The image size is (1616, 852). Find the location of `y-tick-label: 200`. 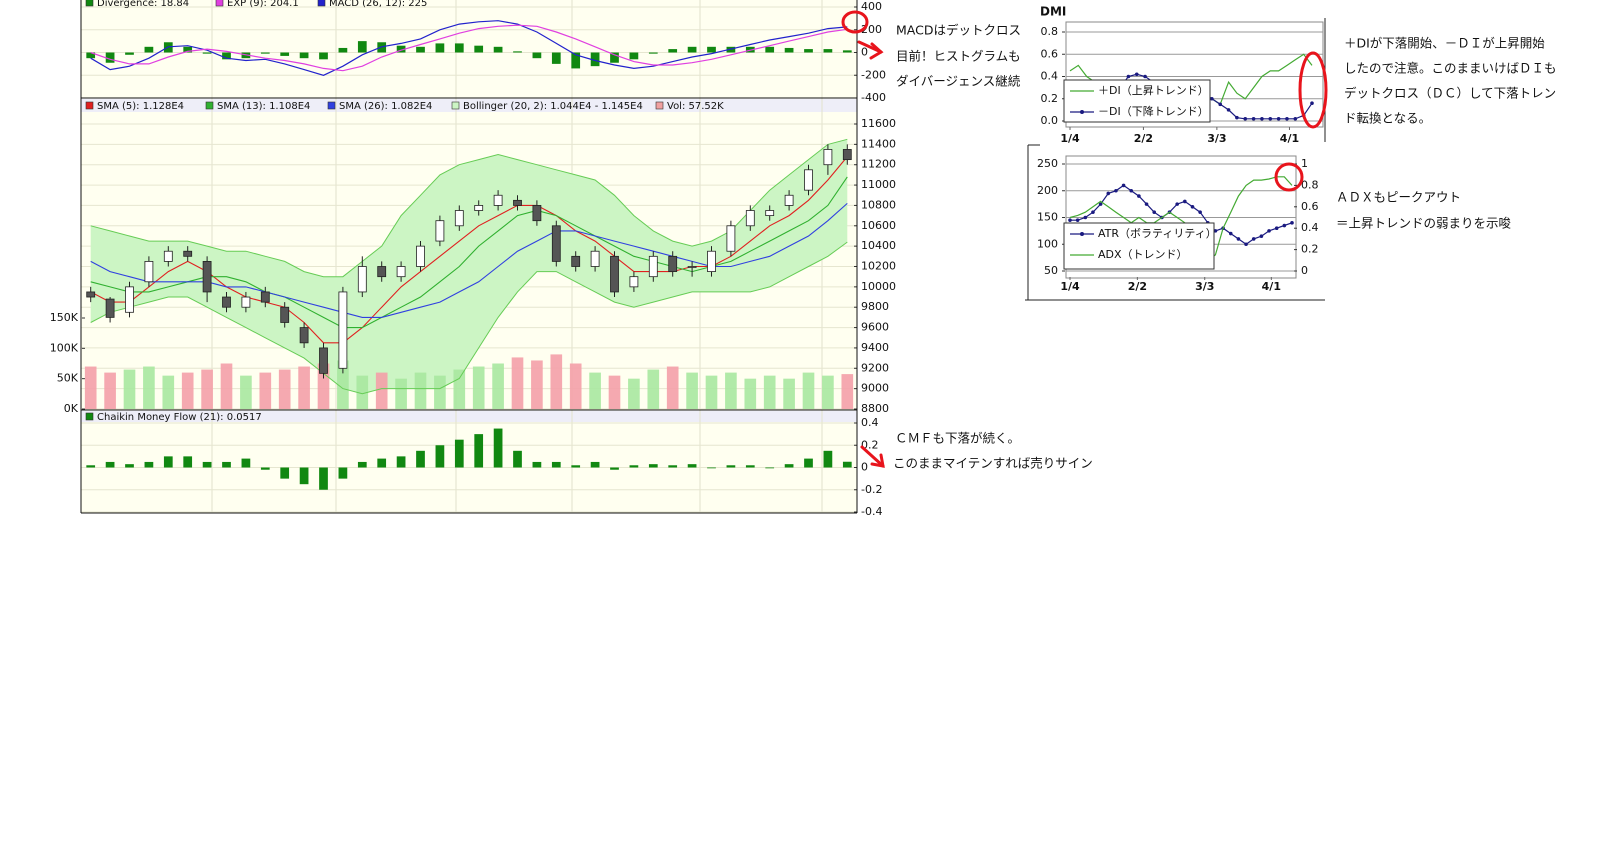

y-tick-label: 200 is located at coordinates (1047, 190).